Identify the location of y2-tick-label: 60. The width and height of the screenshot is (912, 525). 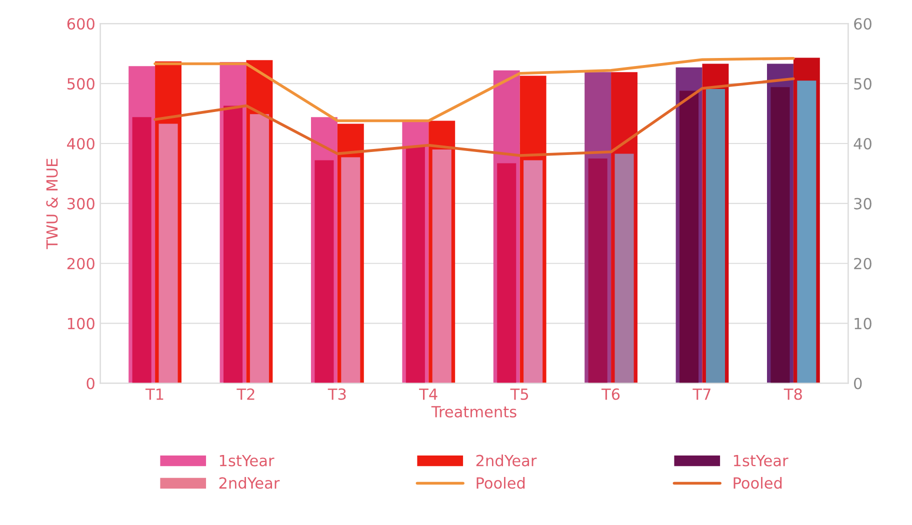
(863, 24).